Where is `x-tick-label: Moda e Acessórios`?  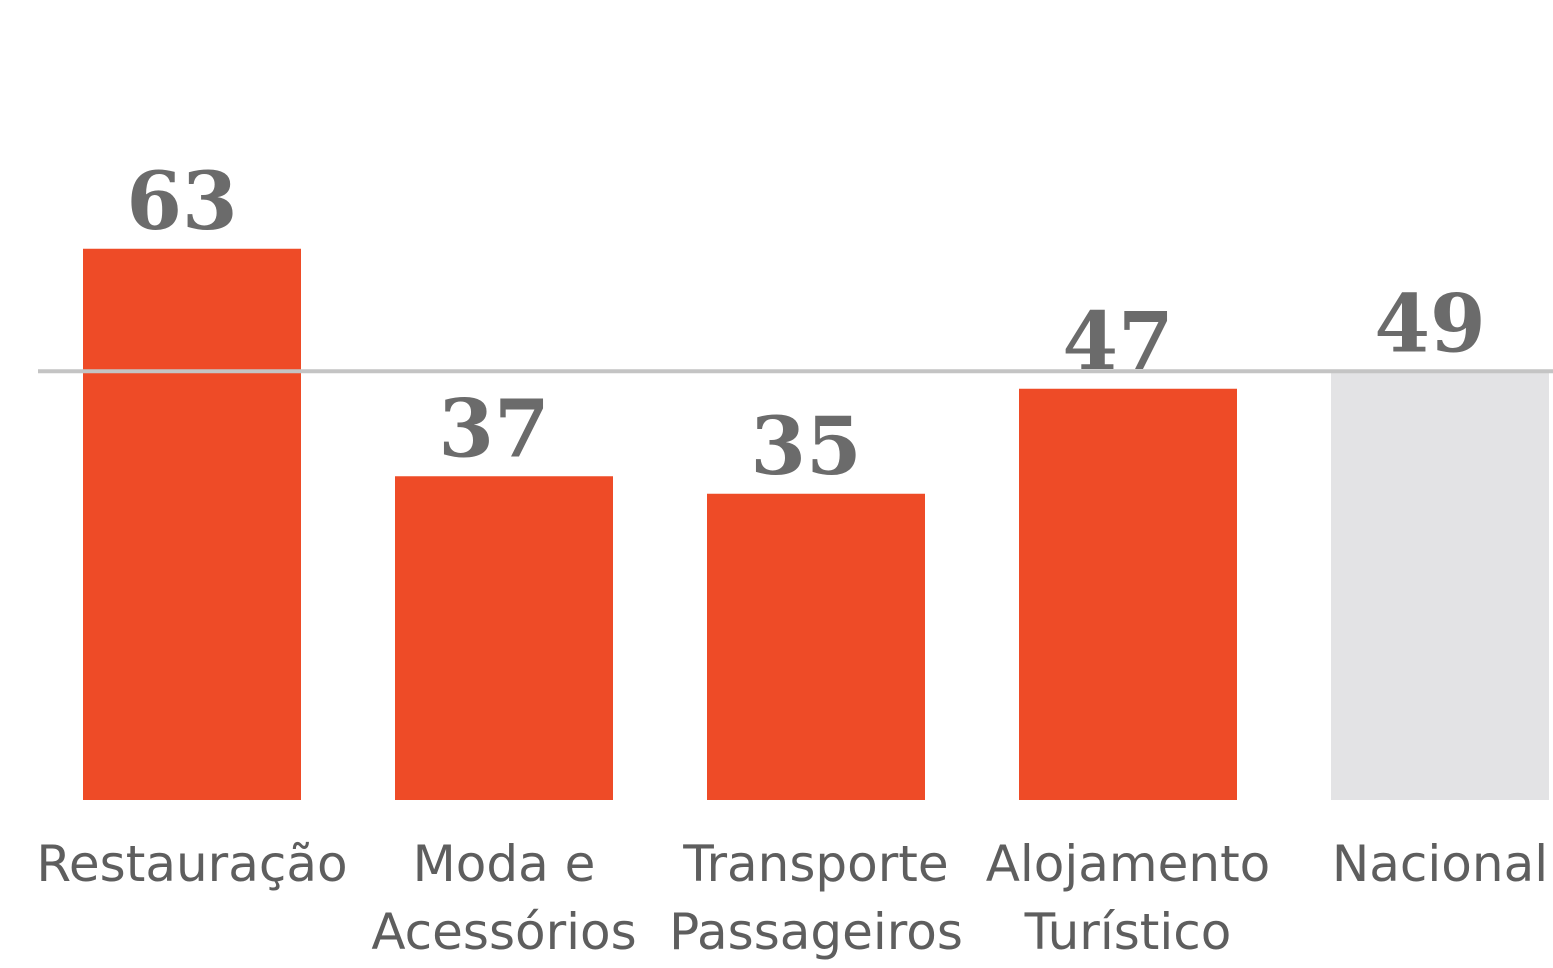
x-tick-label: Moda e Acessórios is located at coordinates (504, 898).